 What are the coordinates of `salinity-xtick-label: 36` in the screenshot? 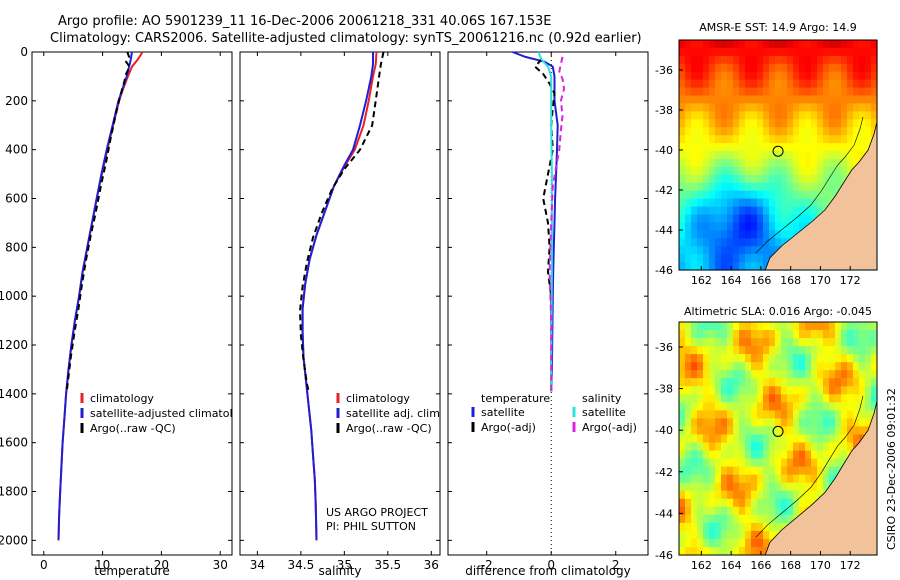 It's located at (431, 565).